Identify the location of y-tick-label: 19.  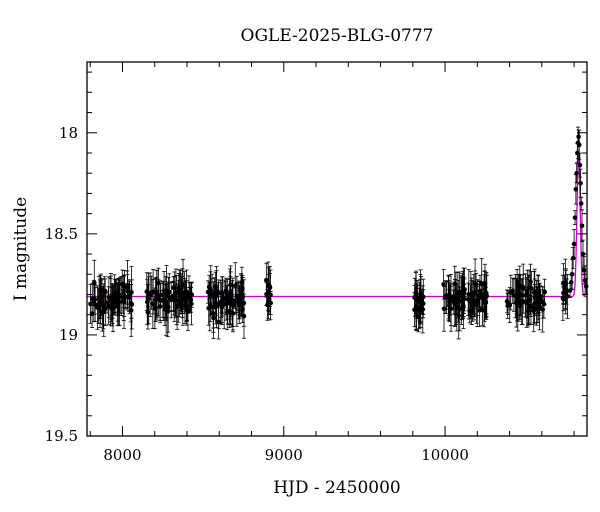
(68, 335).